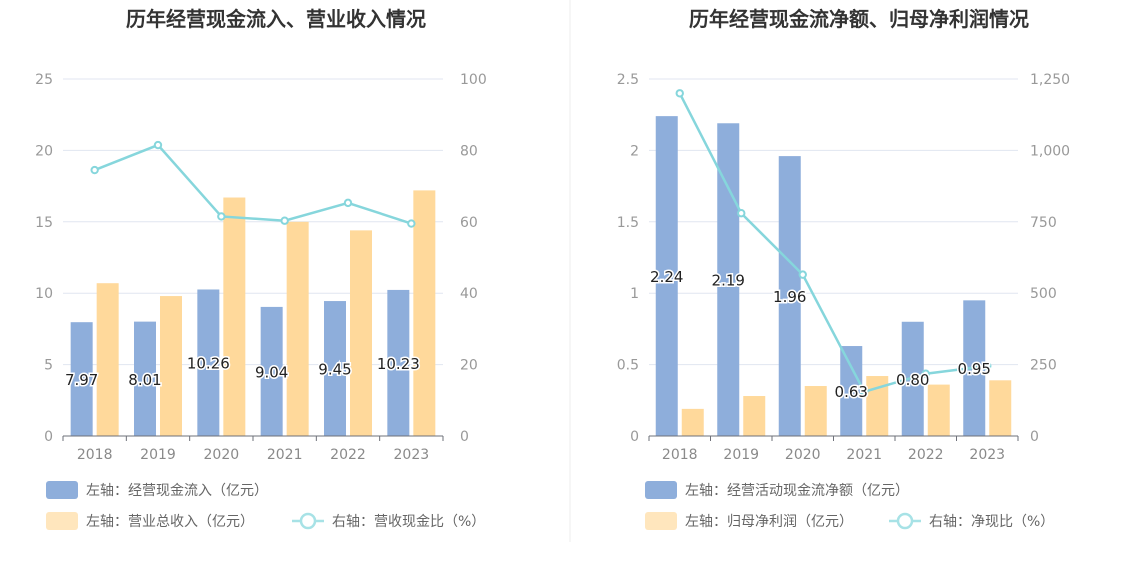 Image resolution: width=1134 pixels, height=582 pixels. I want to click on right-axis-tick-label: 40, so click(469, 294).